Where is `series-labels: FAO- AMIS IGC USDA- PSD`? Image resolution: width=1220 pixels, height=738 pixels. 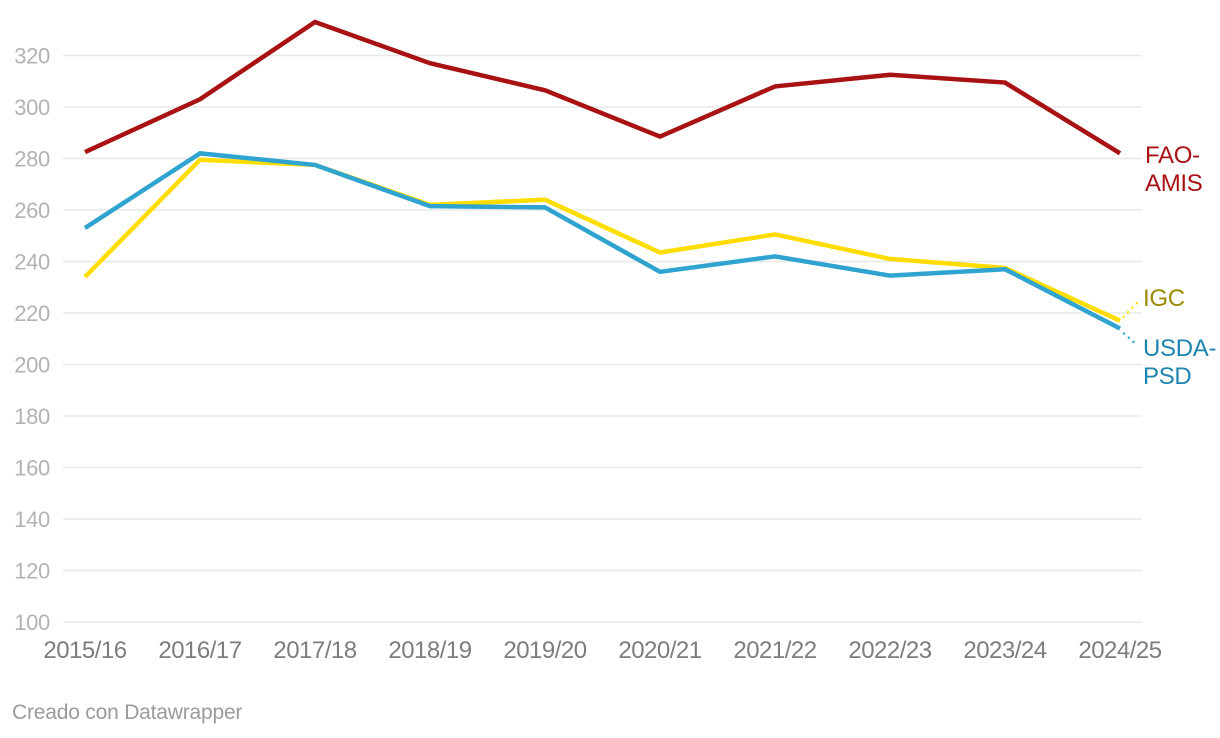
series-labels: FAO- AMIS IGC USDA- PSD is located at coordinates (1179, 266).